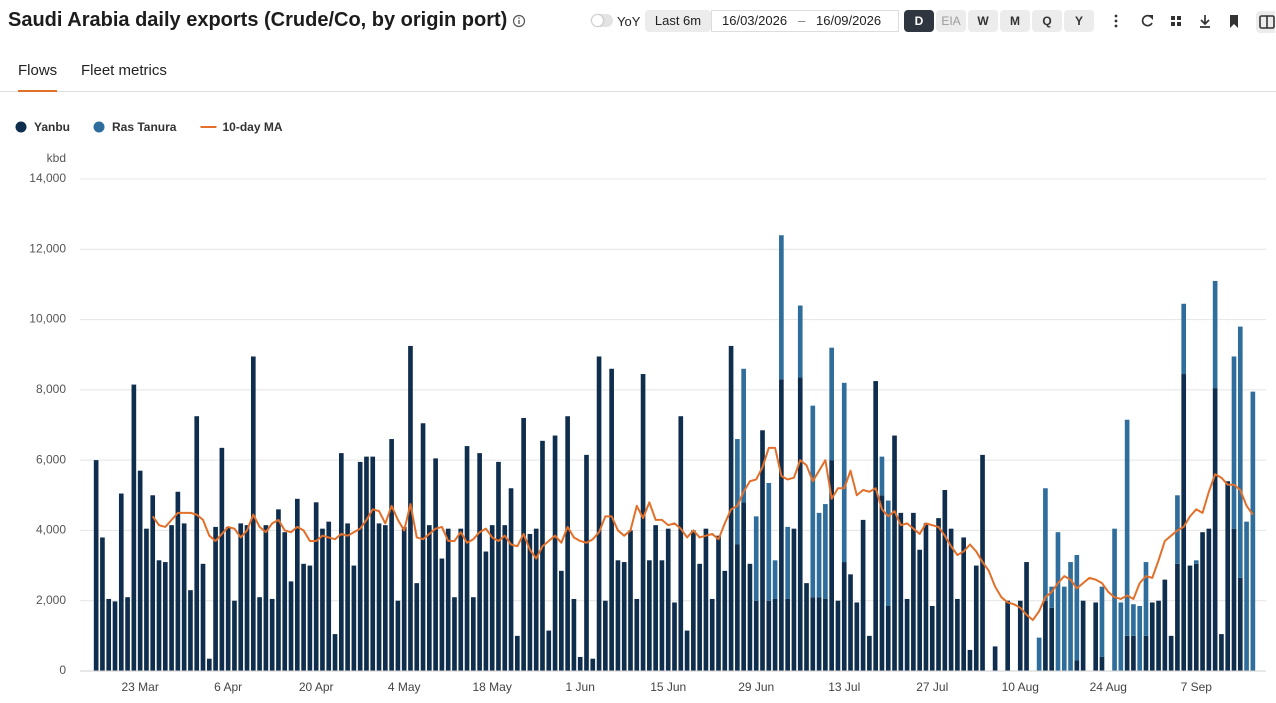 The width and height of the screenshot is (1276, 703). I want to click on x-tick-label: 13 Jul, so click(844, 687).